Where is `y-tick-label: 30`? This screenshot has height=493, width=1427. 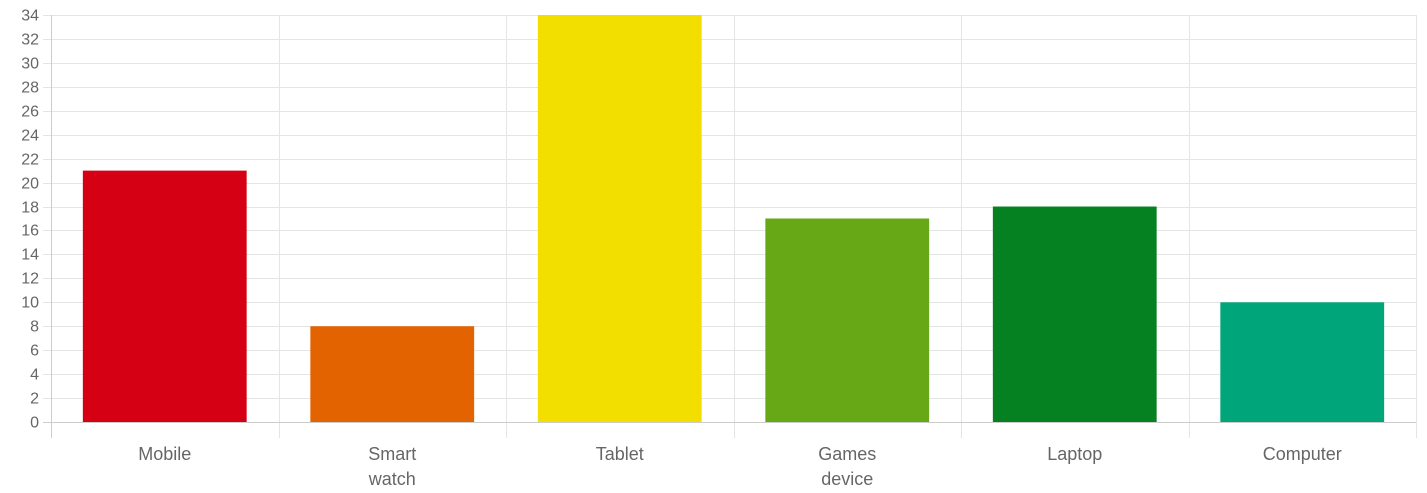 y-tick-label: 30 is located at coordinates (30, 64).